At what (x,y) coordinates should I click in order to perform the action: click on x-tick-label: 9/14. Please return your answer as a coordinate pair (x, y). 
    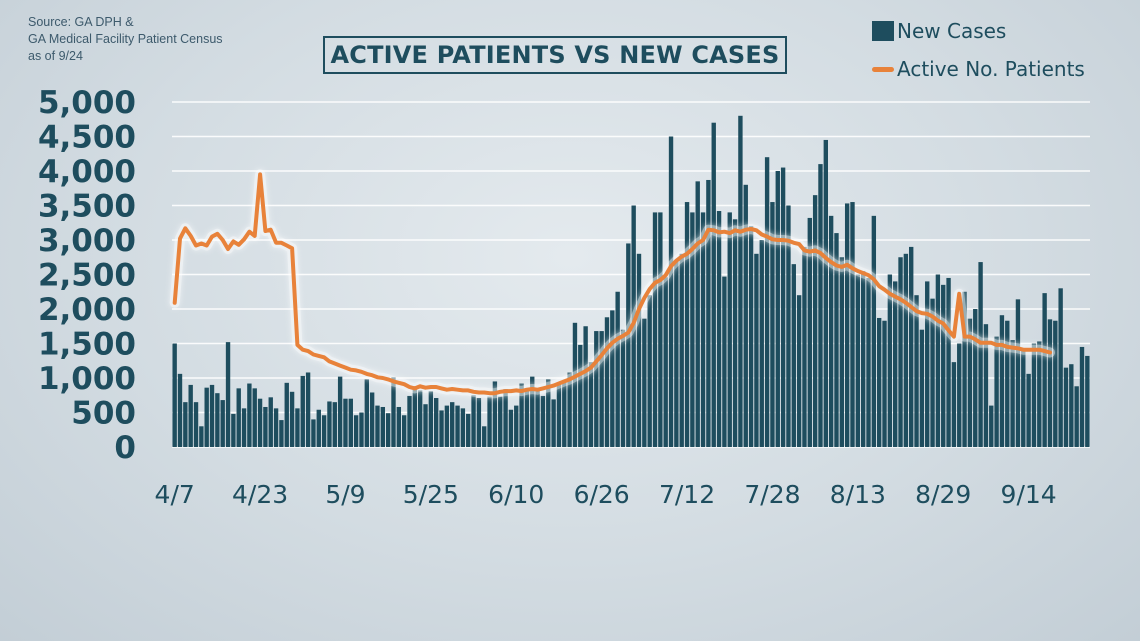
    Looking at the image, I should click on (1029, 494).